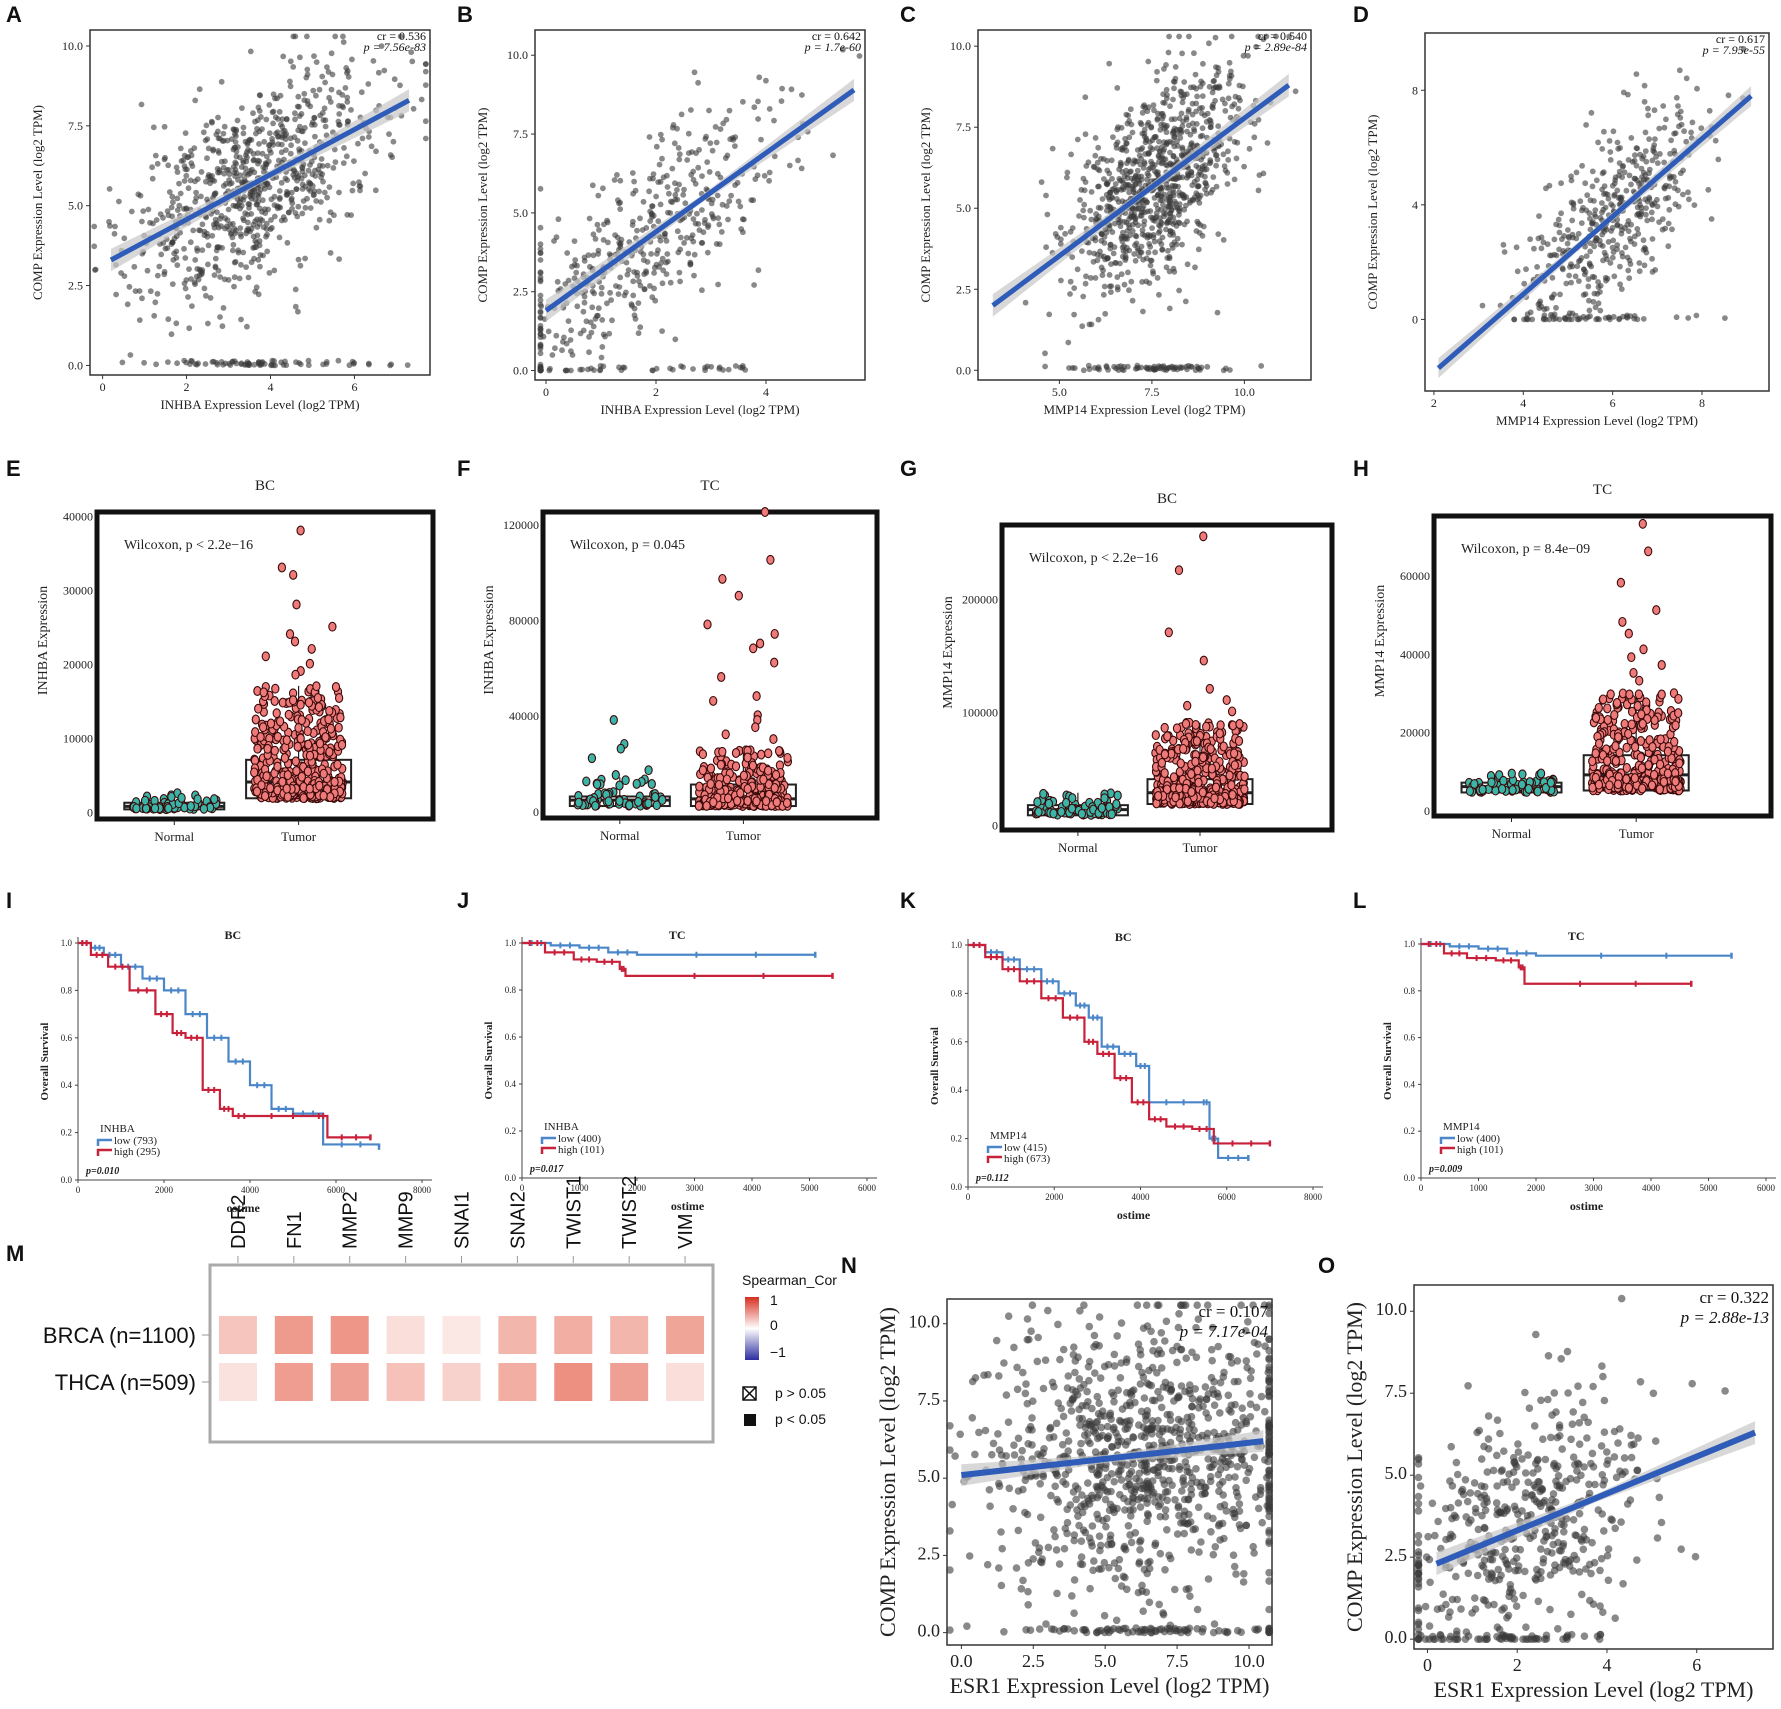  What do you see at coordinates (520, 371) in the screenshot?
I see `y-tick-label: 0.0` at bounding box center [520, 371].